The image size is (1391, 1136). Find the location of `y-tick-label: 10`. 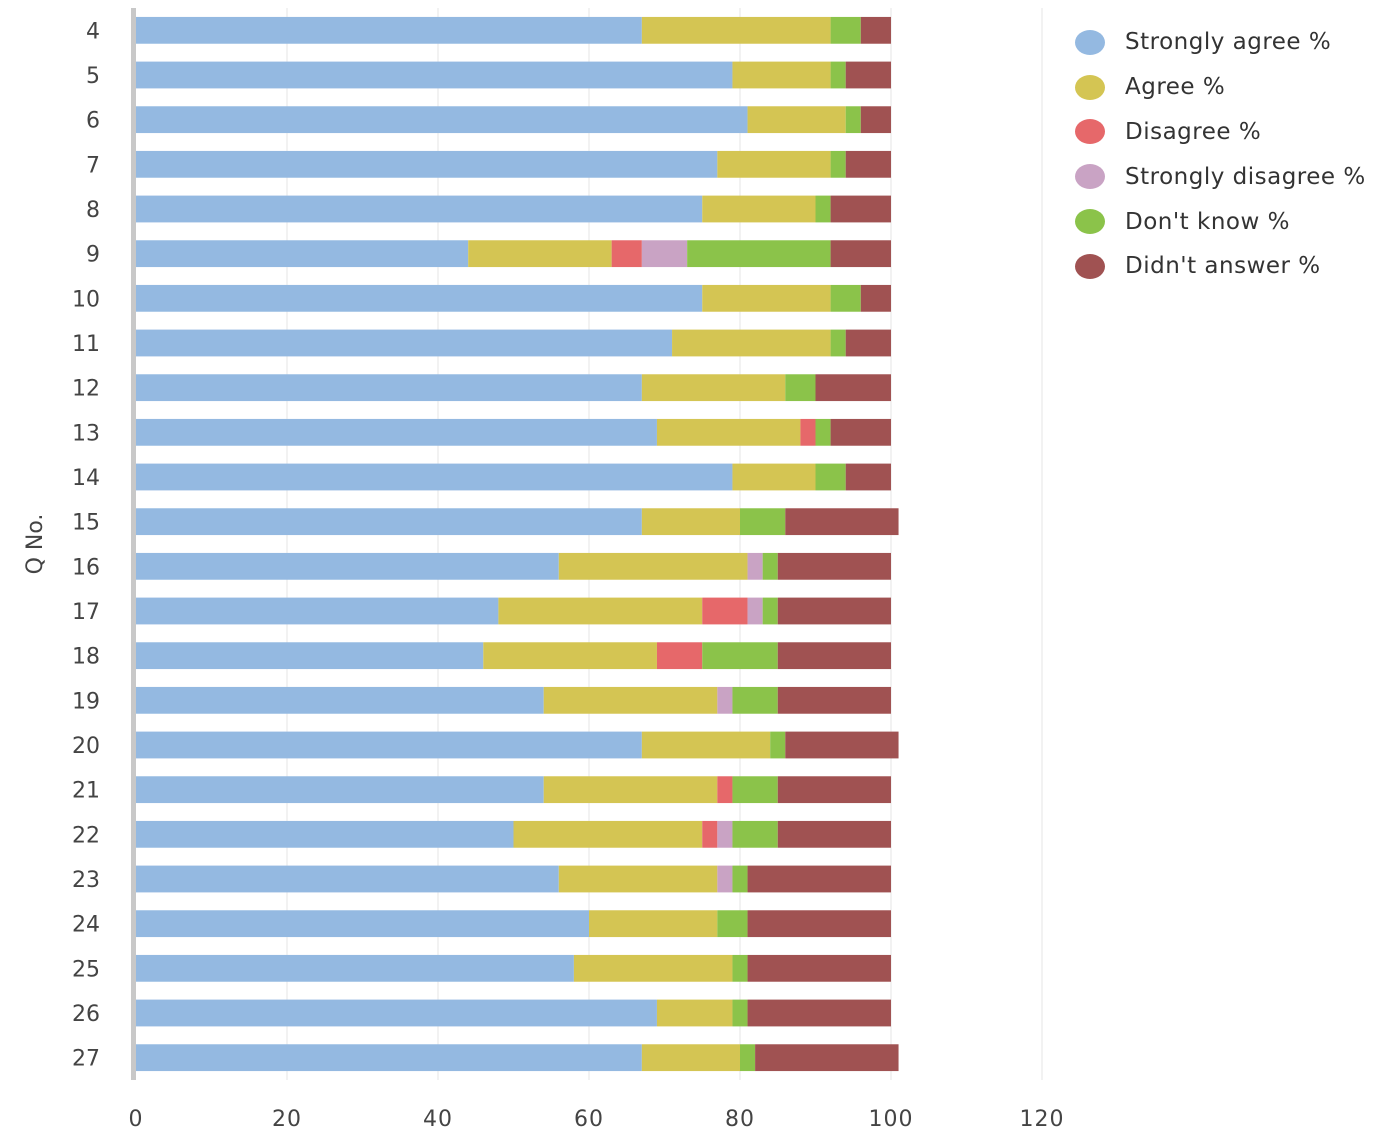

y-tick-label: 10 is located at coordinates (86, 299).